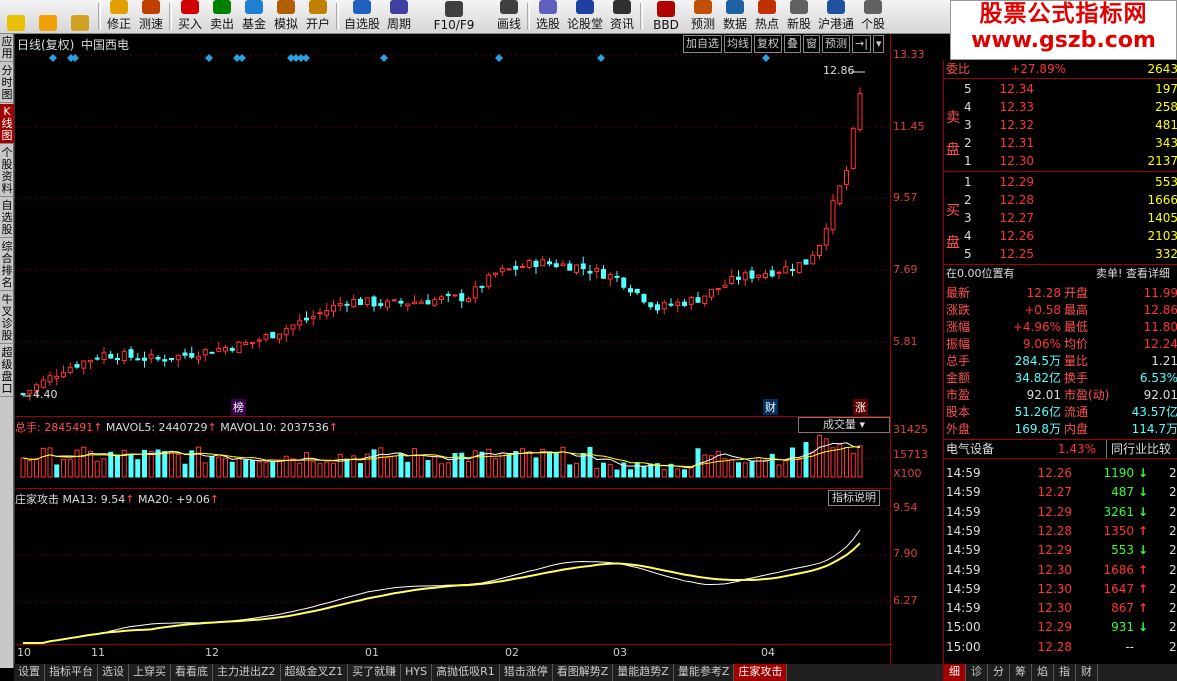 The image size is (1177, 681). Describe the element at coordinates (1016, 89) in the screenshot. I see `price: 12.34` at that location.